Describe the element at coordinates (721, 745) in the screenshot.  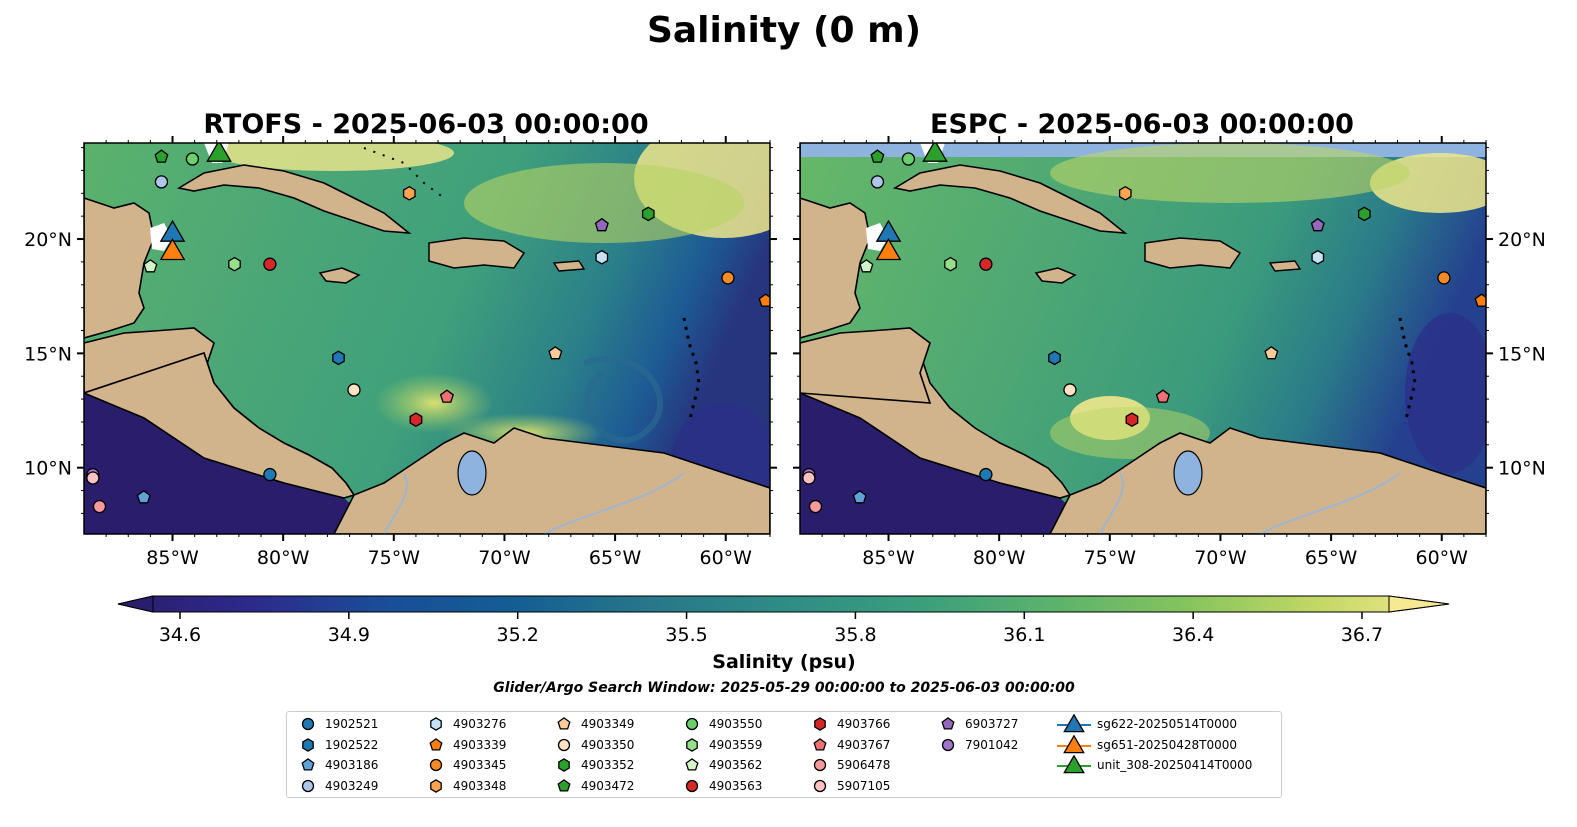
I see `legend-item: 4903559` at that location.